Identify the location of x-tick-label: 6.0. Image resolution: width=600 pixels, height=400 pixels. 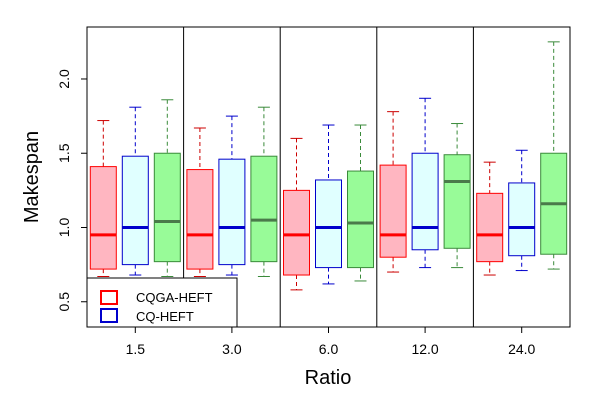
(329, 349).